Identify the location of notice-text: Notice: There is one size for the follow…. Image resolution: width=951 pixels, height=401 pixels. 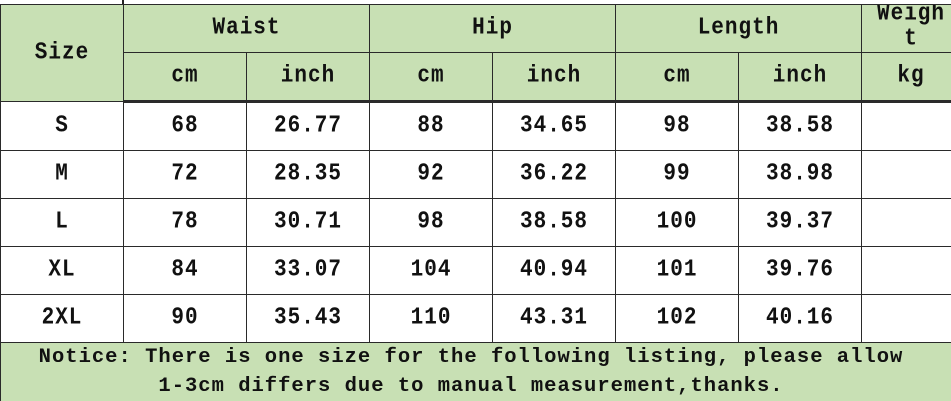
(471, 372).